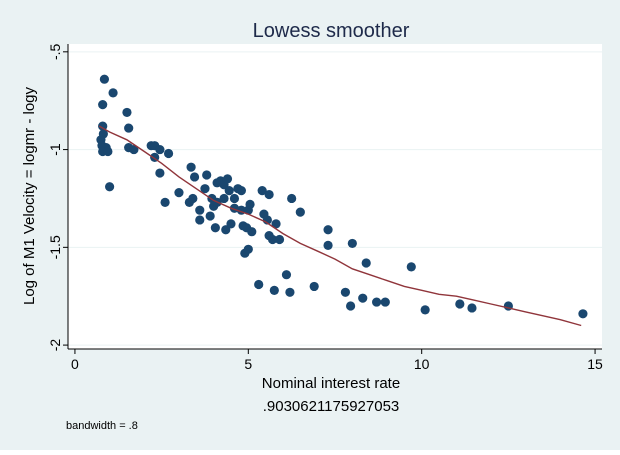 The width and height of the screenshot is (620, 455). I want to click on x-tick-label: 15, so click(595, 364).